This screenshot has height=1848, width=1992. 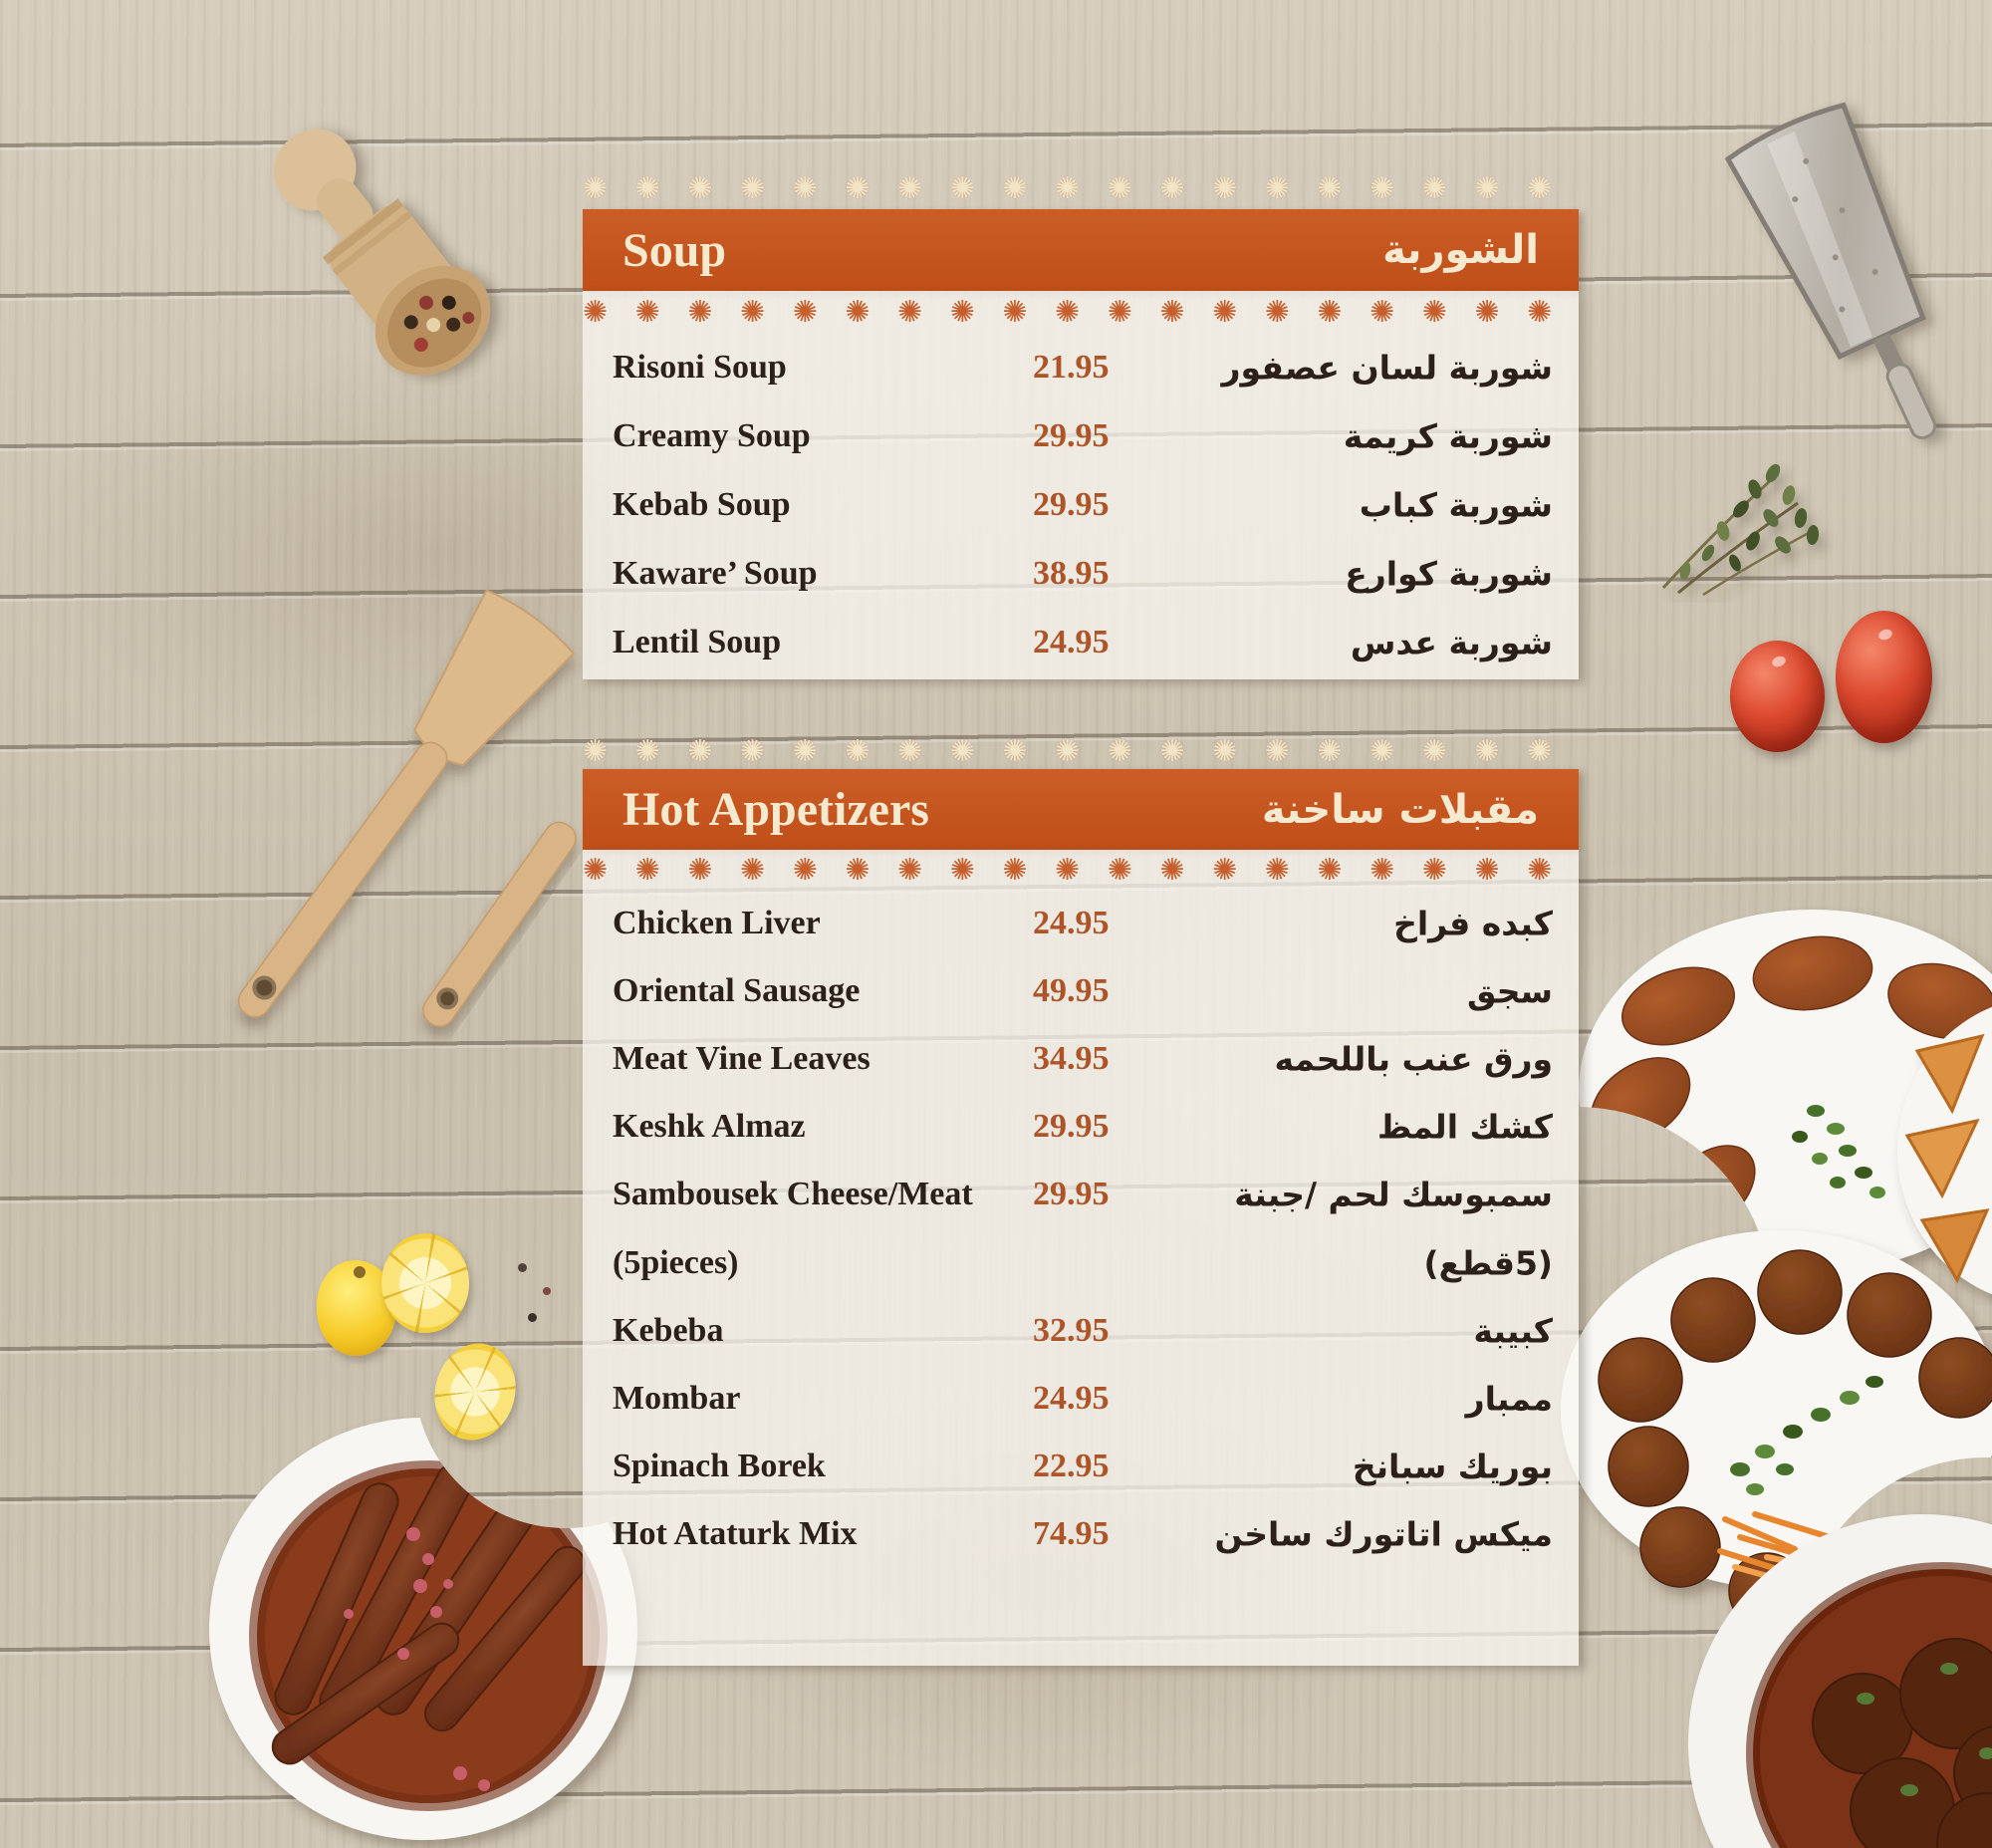 I want to click on wooden-spatulas-photo, so click(x=407, y=808).